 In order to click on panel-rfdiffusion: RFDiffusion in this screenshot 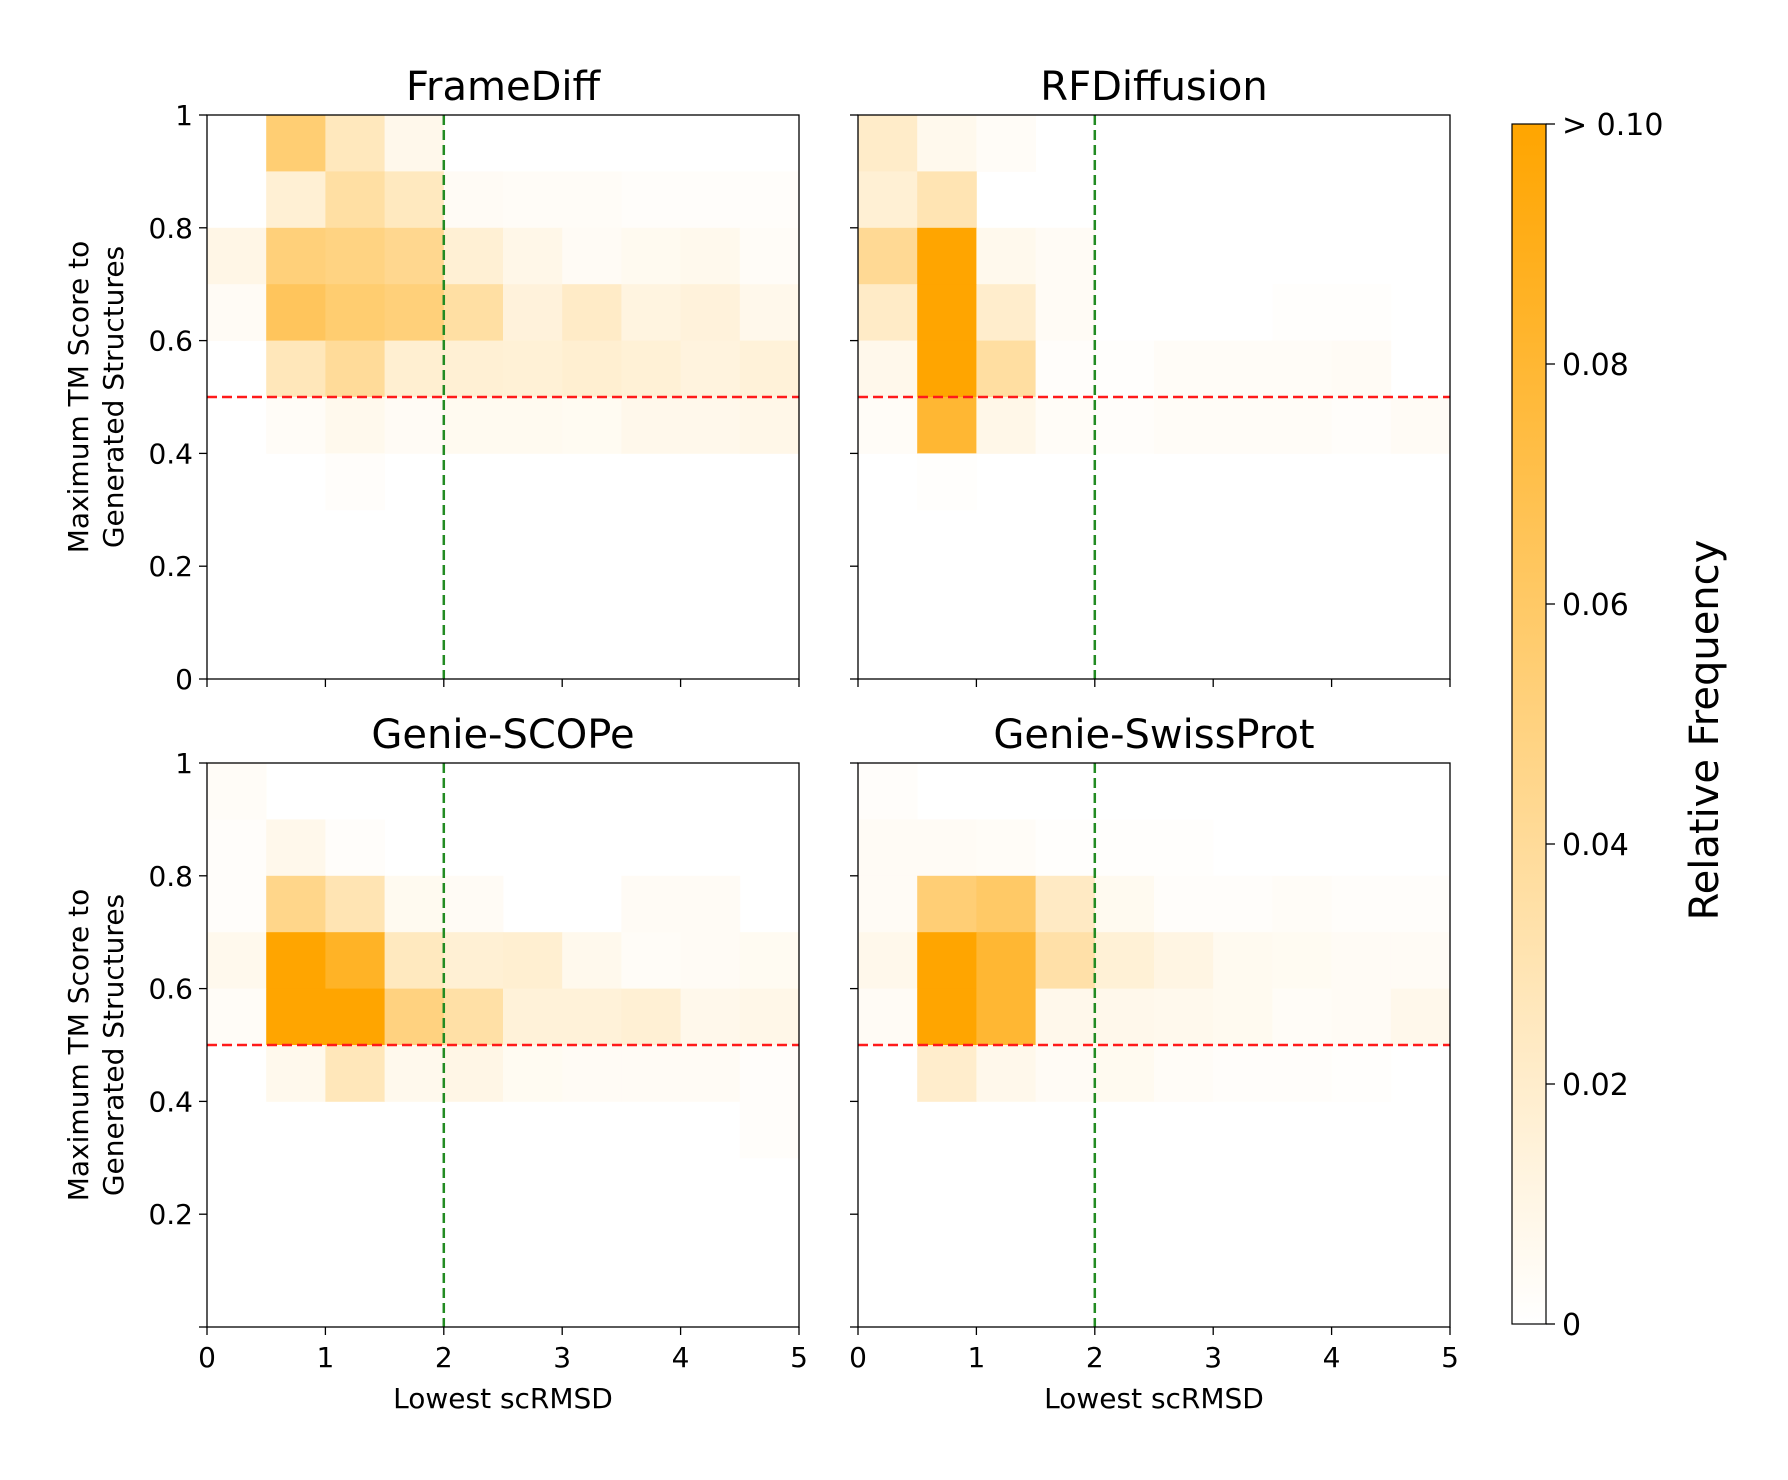, I will do `click(1150, 375)`.